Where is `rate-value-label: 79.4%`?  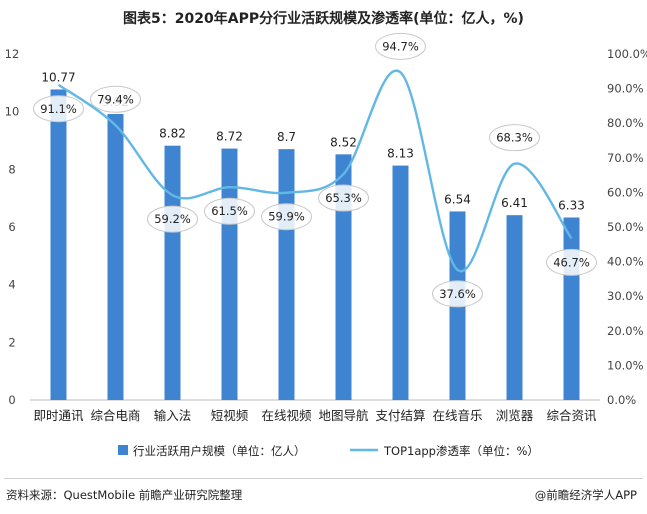 rate-value-label: 79.4% is located at coordinates (115, 99).